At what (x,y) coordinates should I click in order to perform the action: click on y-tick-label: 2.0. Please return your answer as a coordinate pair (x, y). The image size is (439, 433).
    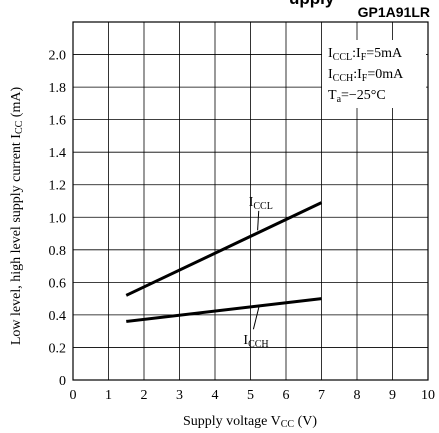
    Looking at the image, I should click on (58, 56).